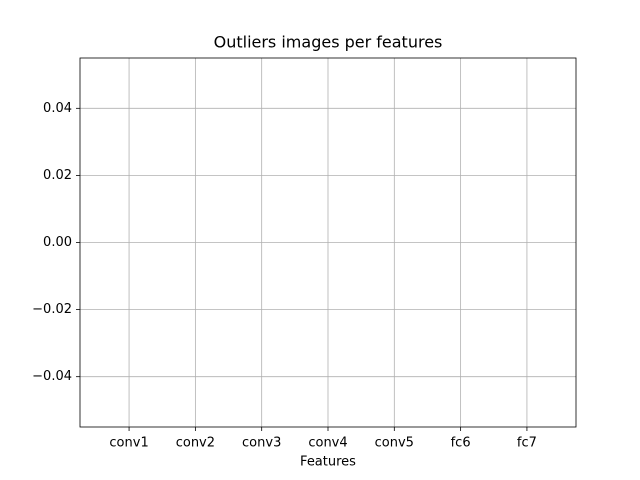 The width and height of the screenshot is (640, 480). I want to click on y-tick-label: 0.04, so click(57, 108).